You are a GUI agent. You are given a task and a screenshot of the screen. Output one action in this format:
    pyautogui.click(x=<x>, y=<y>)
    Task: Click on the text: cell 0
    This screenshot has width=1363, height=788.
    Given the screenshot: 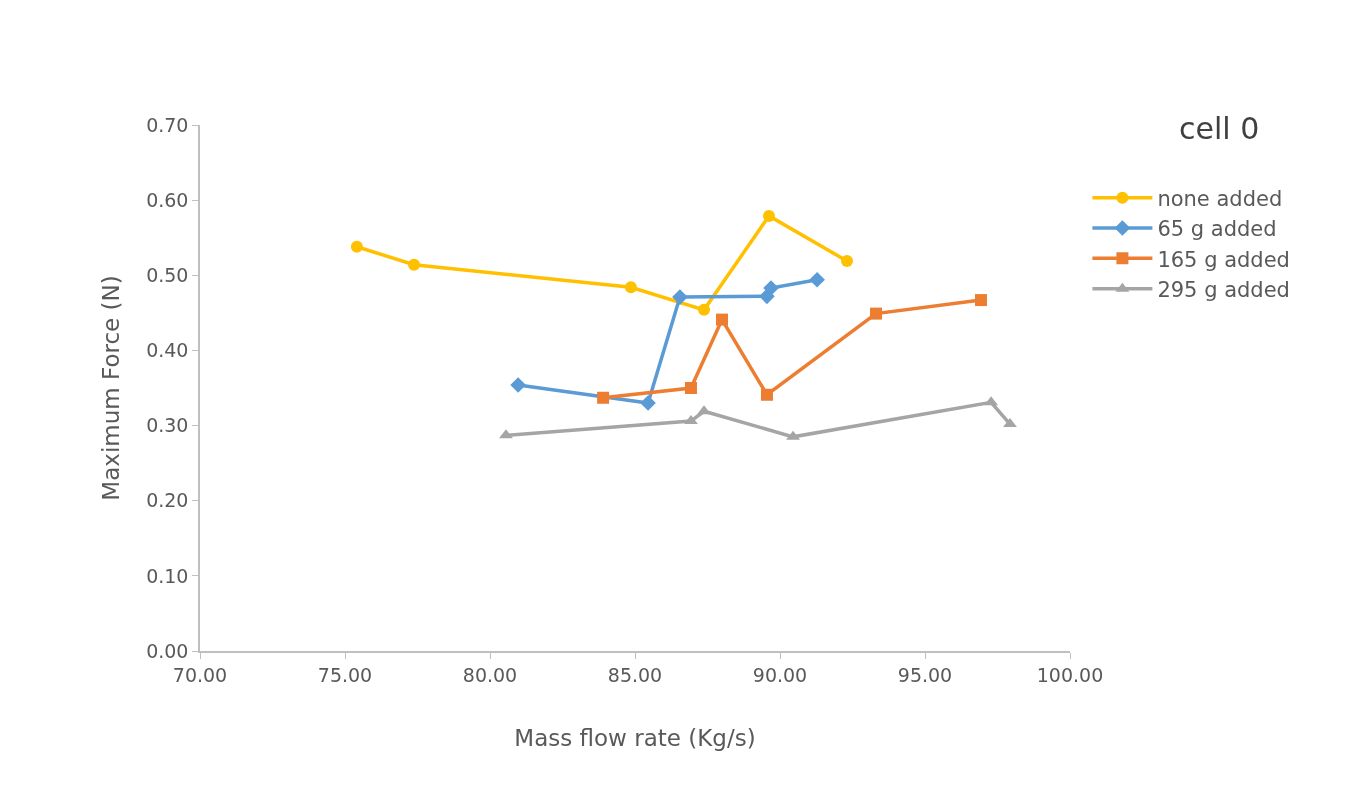 What is the action you would take?
    pyautogui.click(x=1219, y=129)
    